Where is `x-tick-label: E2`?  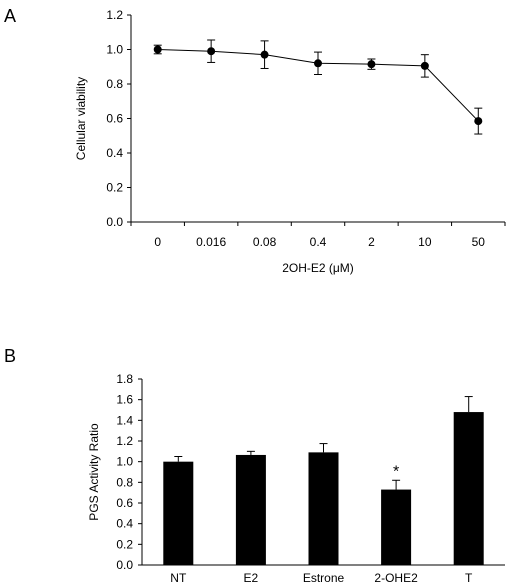
x-tick-label: E2 is located at coordinates (251, 578).